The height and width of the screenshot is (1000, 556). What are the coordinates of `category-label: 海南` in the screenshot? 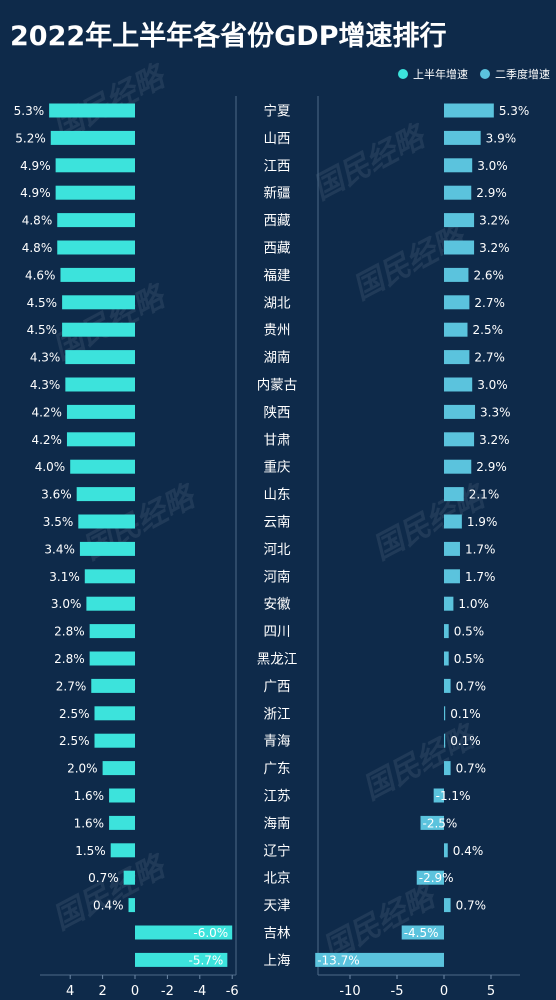 It's located at (277, 824).